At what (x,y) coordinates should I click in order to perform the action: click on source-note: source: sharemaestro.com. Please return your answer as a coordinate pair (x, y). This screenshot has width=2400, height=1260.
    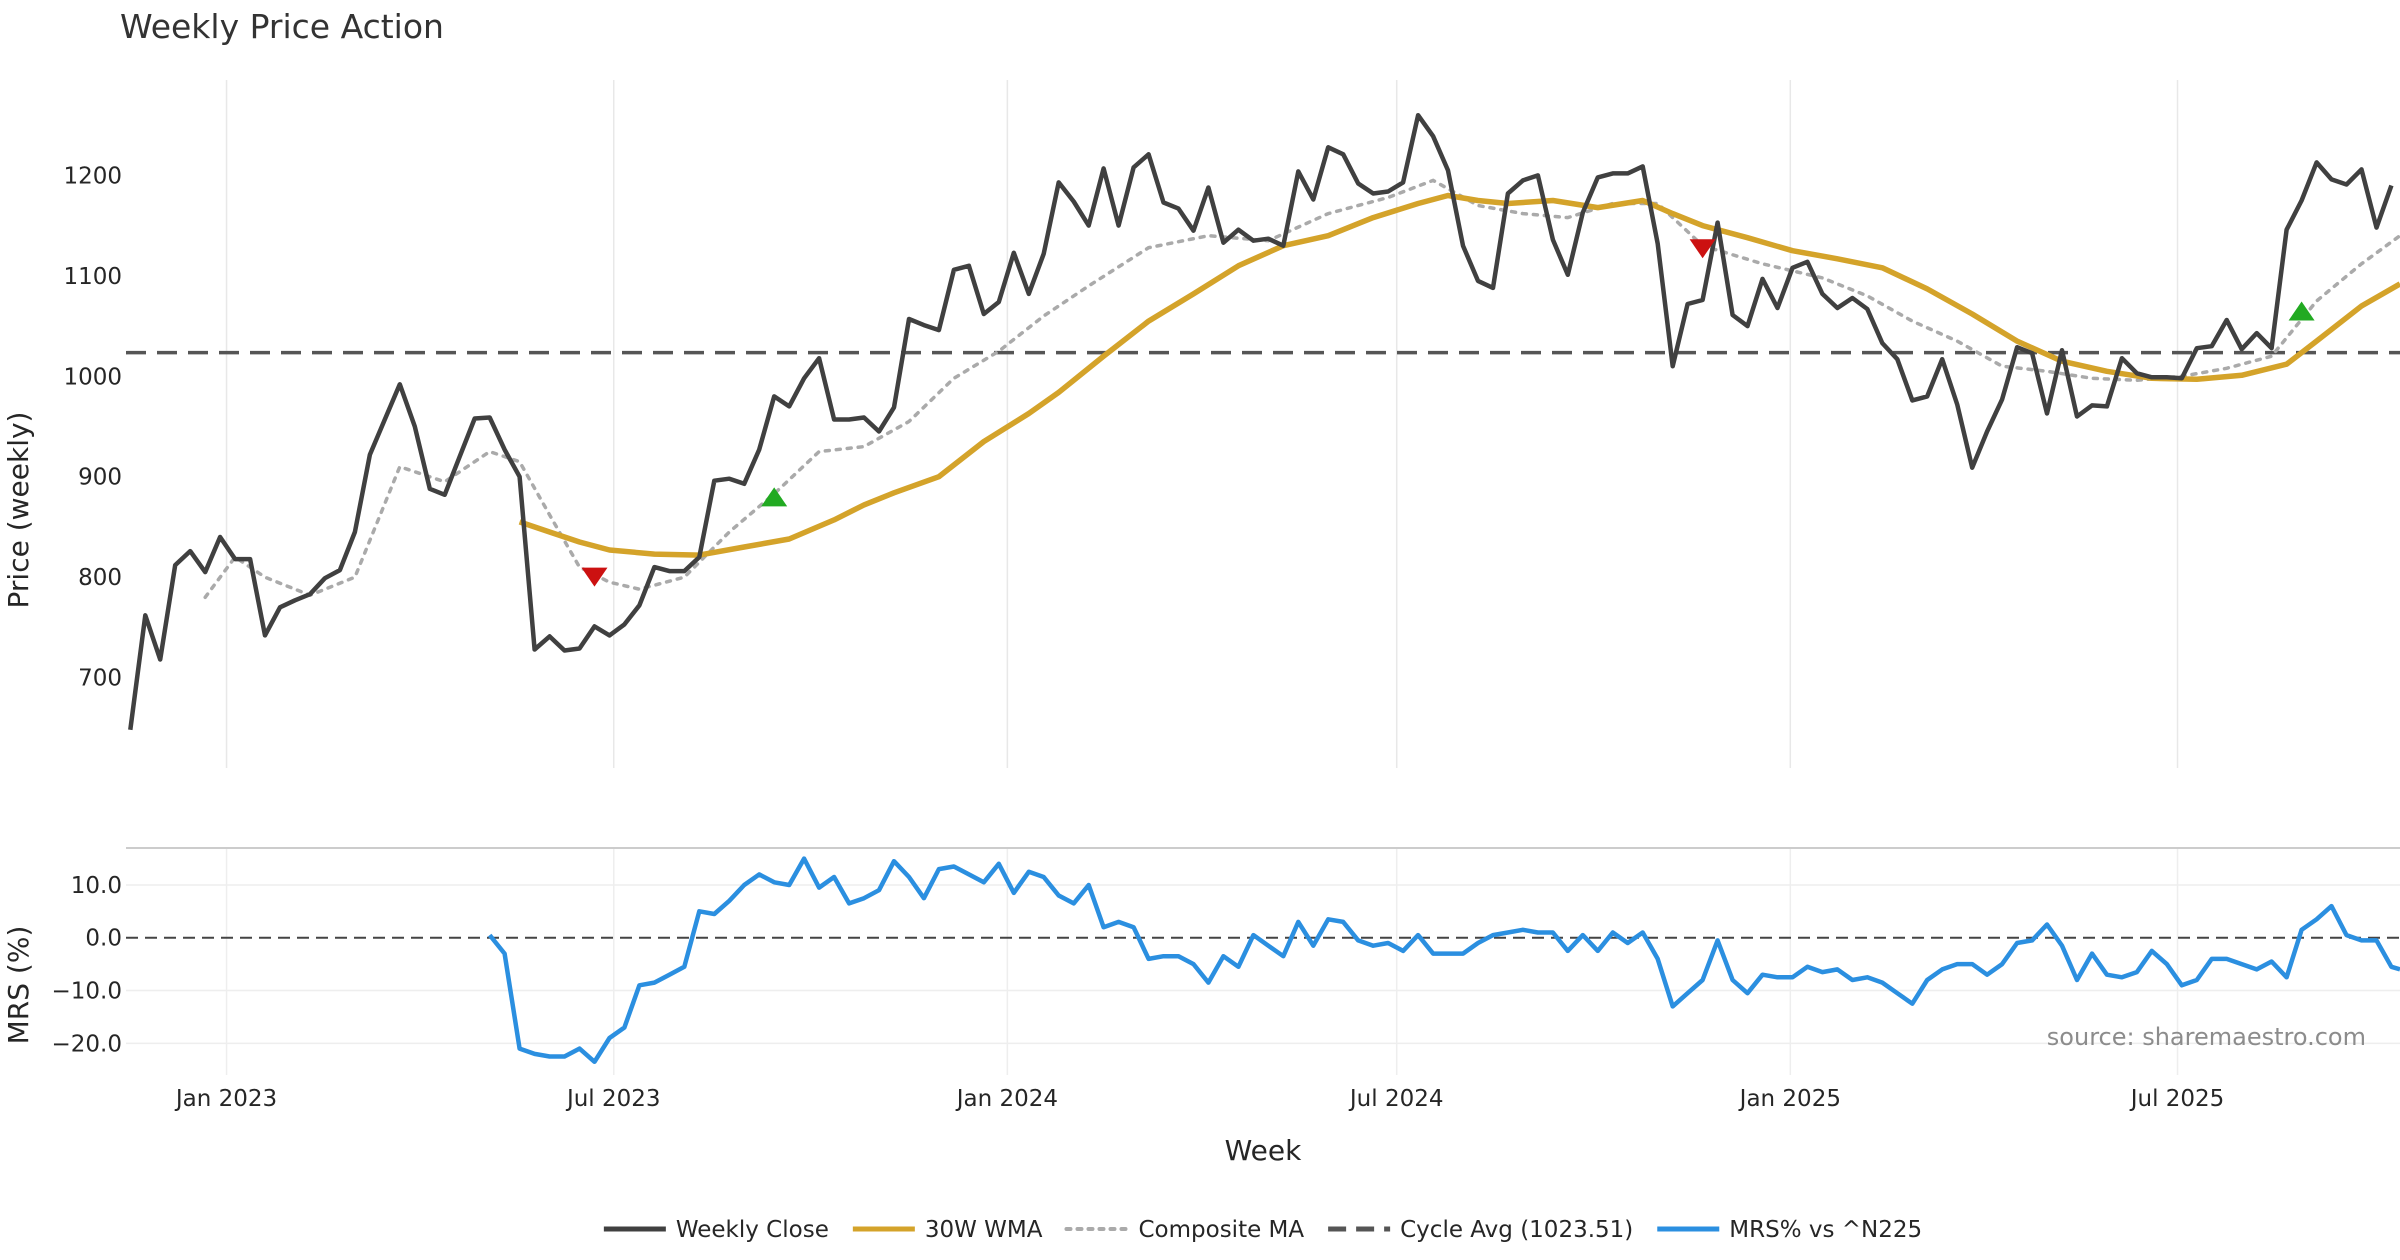
    Looking at the image, I should click on (2206, 1037).